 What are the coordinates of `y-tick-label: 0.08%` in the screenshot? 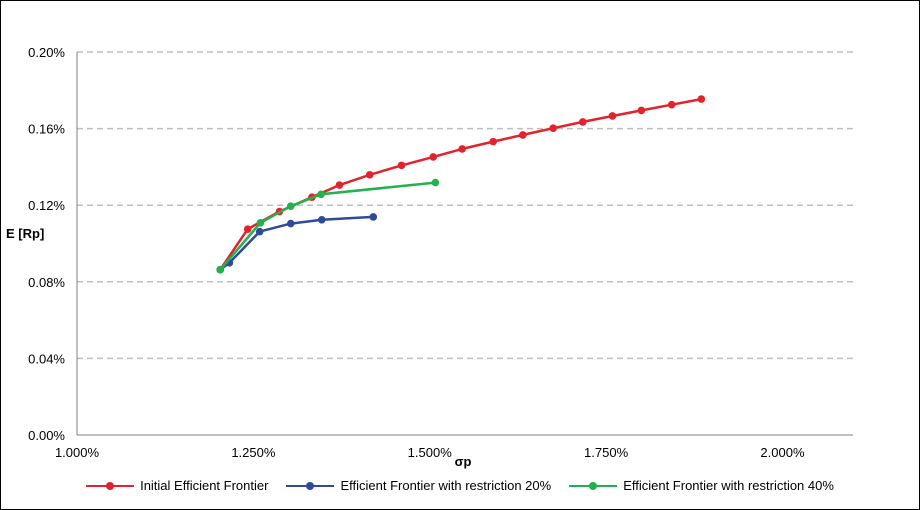 It's located at (46, 282).